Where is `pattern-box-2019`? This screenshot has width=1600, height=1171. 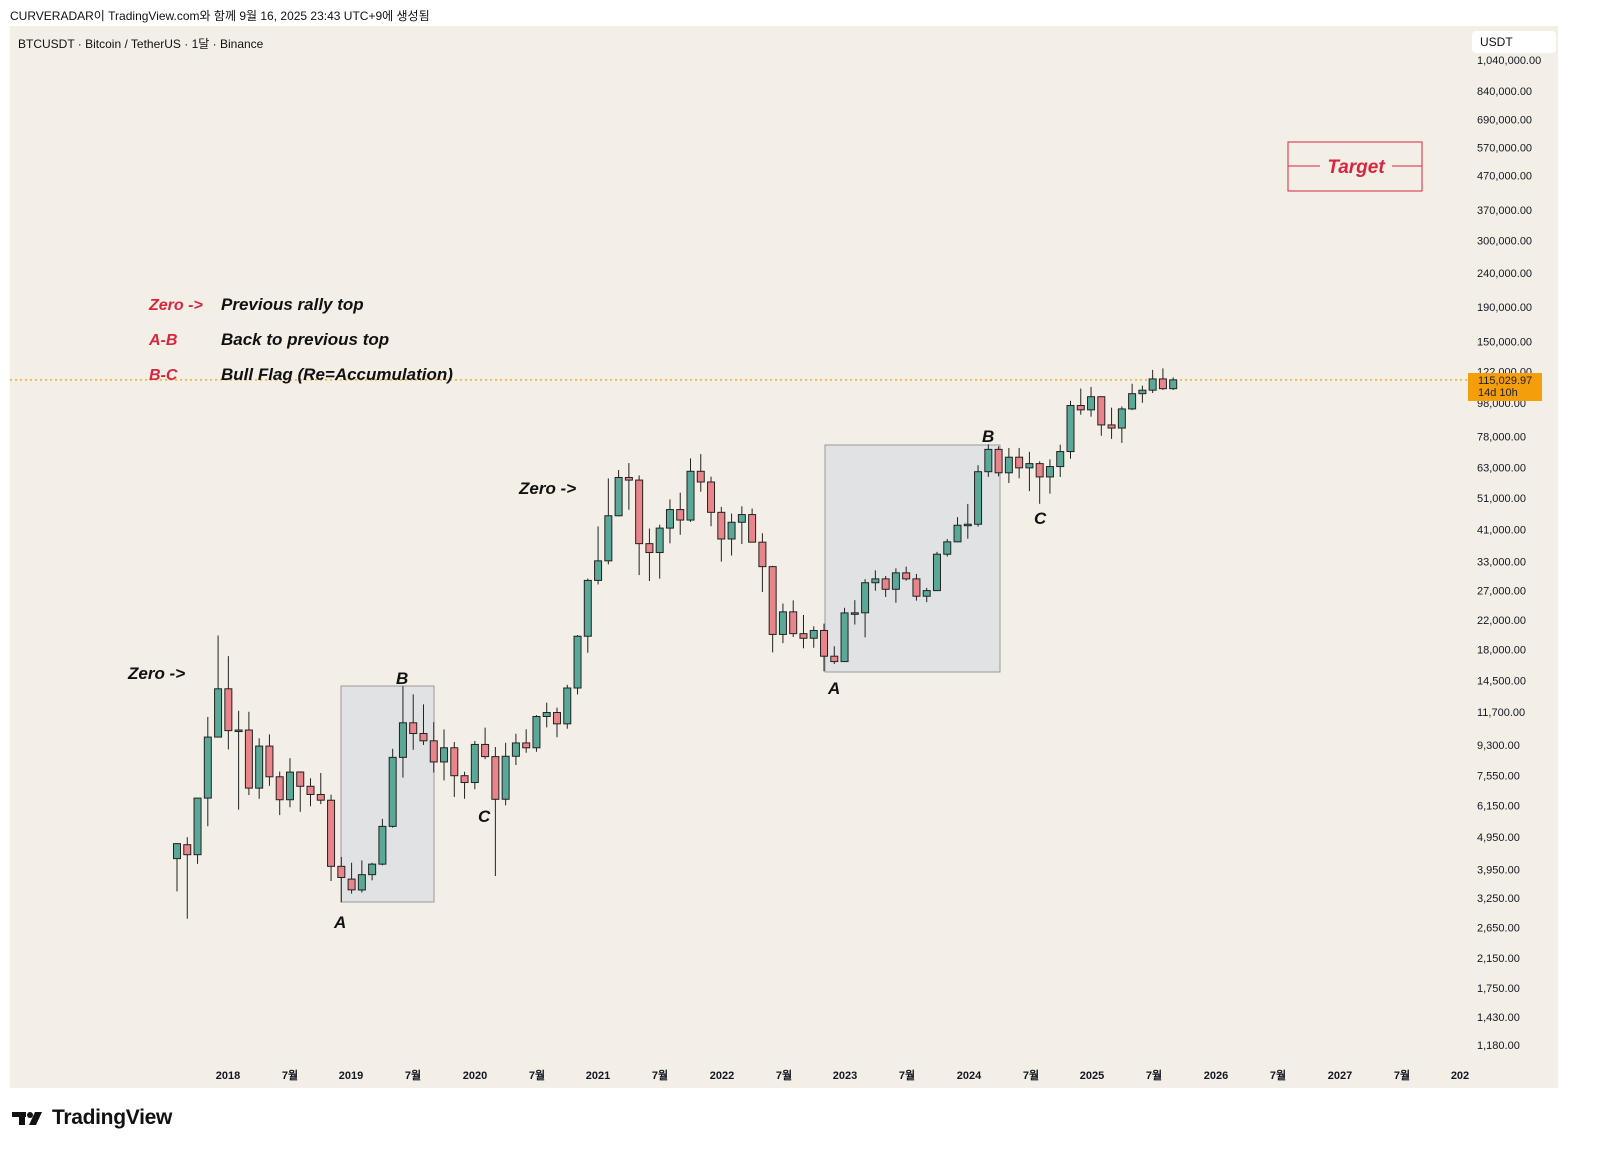 pattern-box-2019 is located at coordinates (387, 794).